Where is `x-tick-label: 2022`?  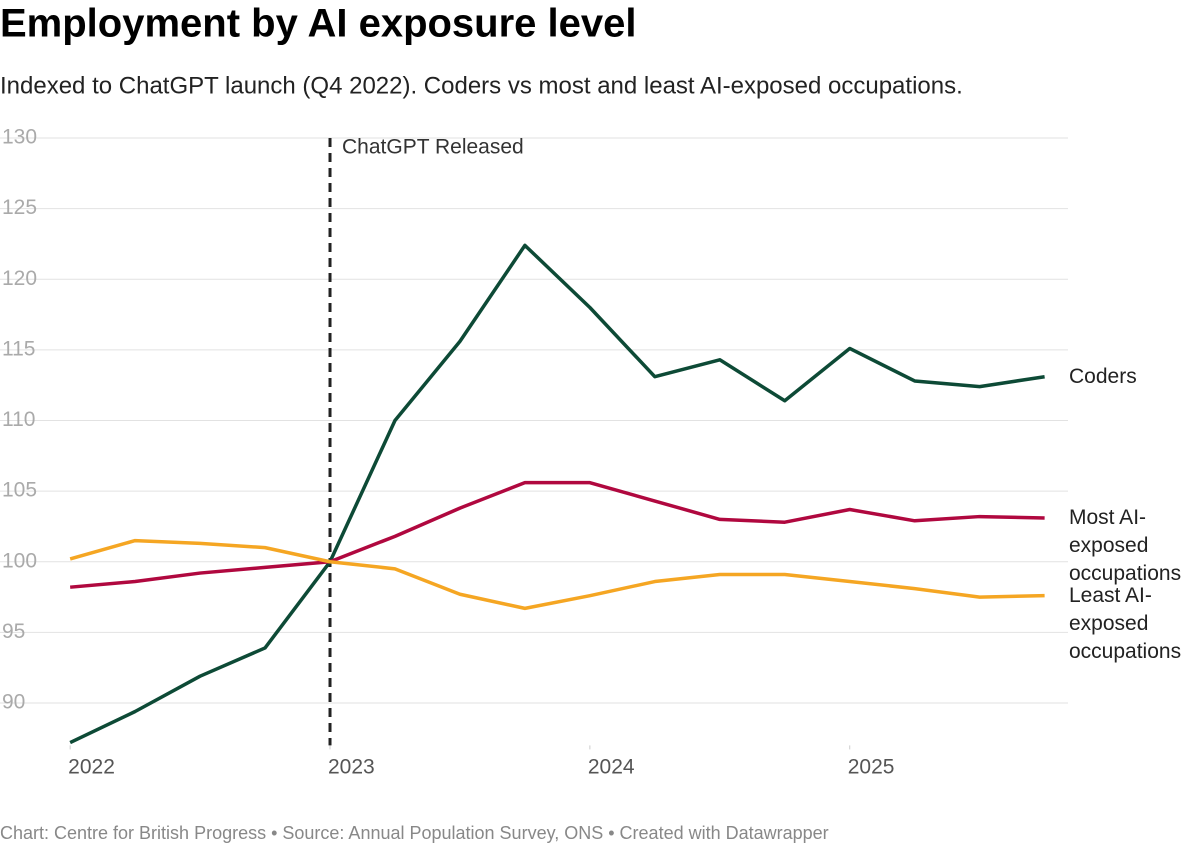
x-tick-label: 2022 is located at coordinates (91, 767).